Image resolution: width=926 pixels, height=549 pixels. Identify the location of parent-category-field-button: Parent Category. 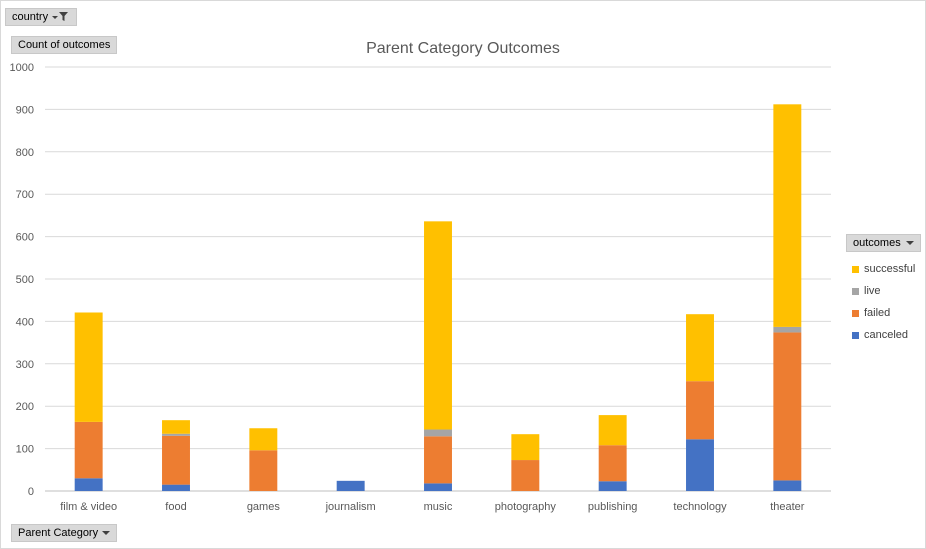
(64, 533).